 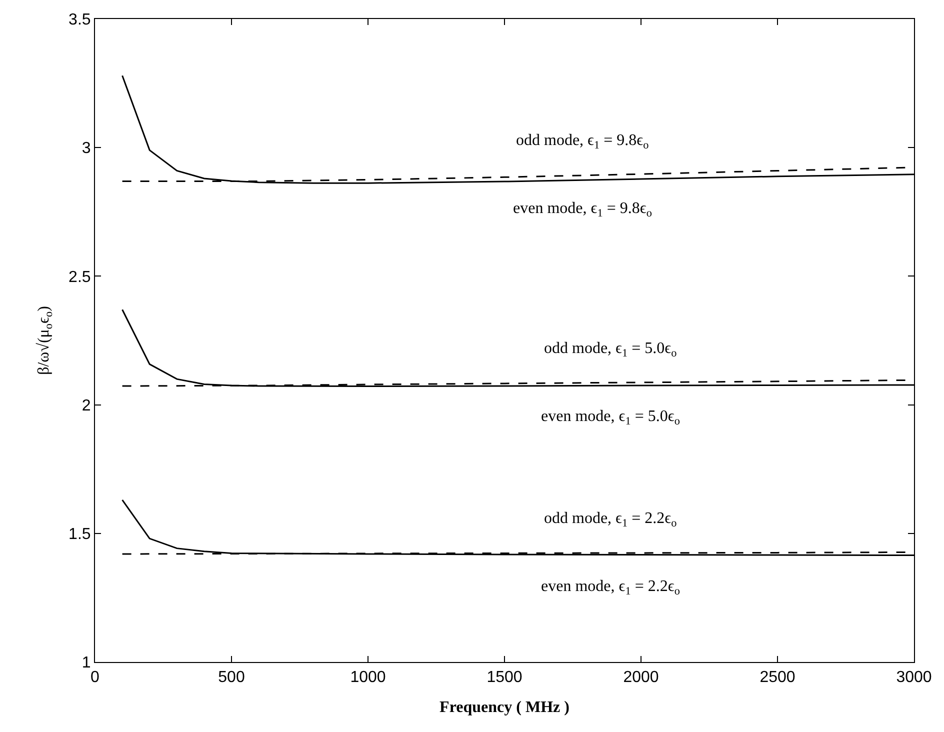 What do you see at coordinates (582, 210) in the screenshot?
I see `annotation: even mode, ϵ$_{1}$ = 9.8ϵ$_{o}$` at bounding box center [582, 210].